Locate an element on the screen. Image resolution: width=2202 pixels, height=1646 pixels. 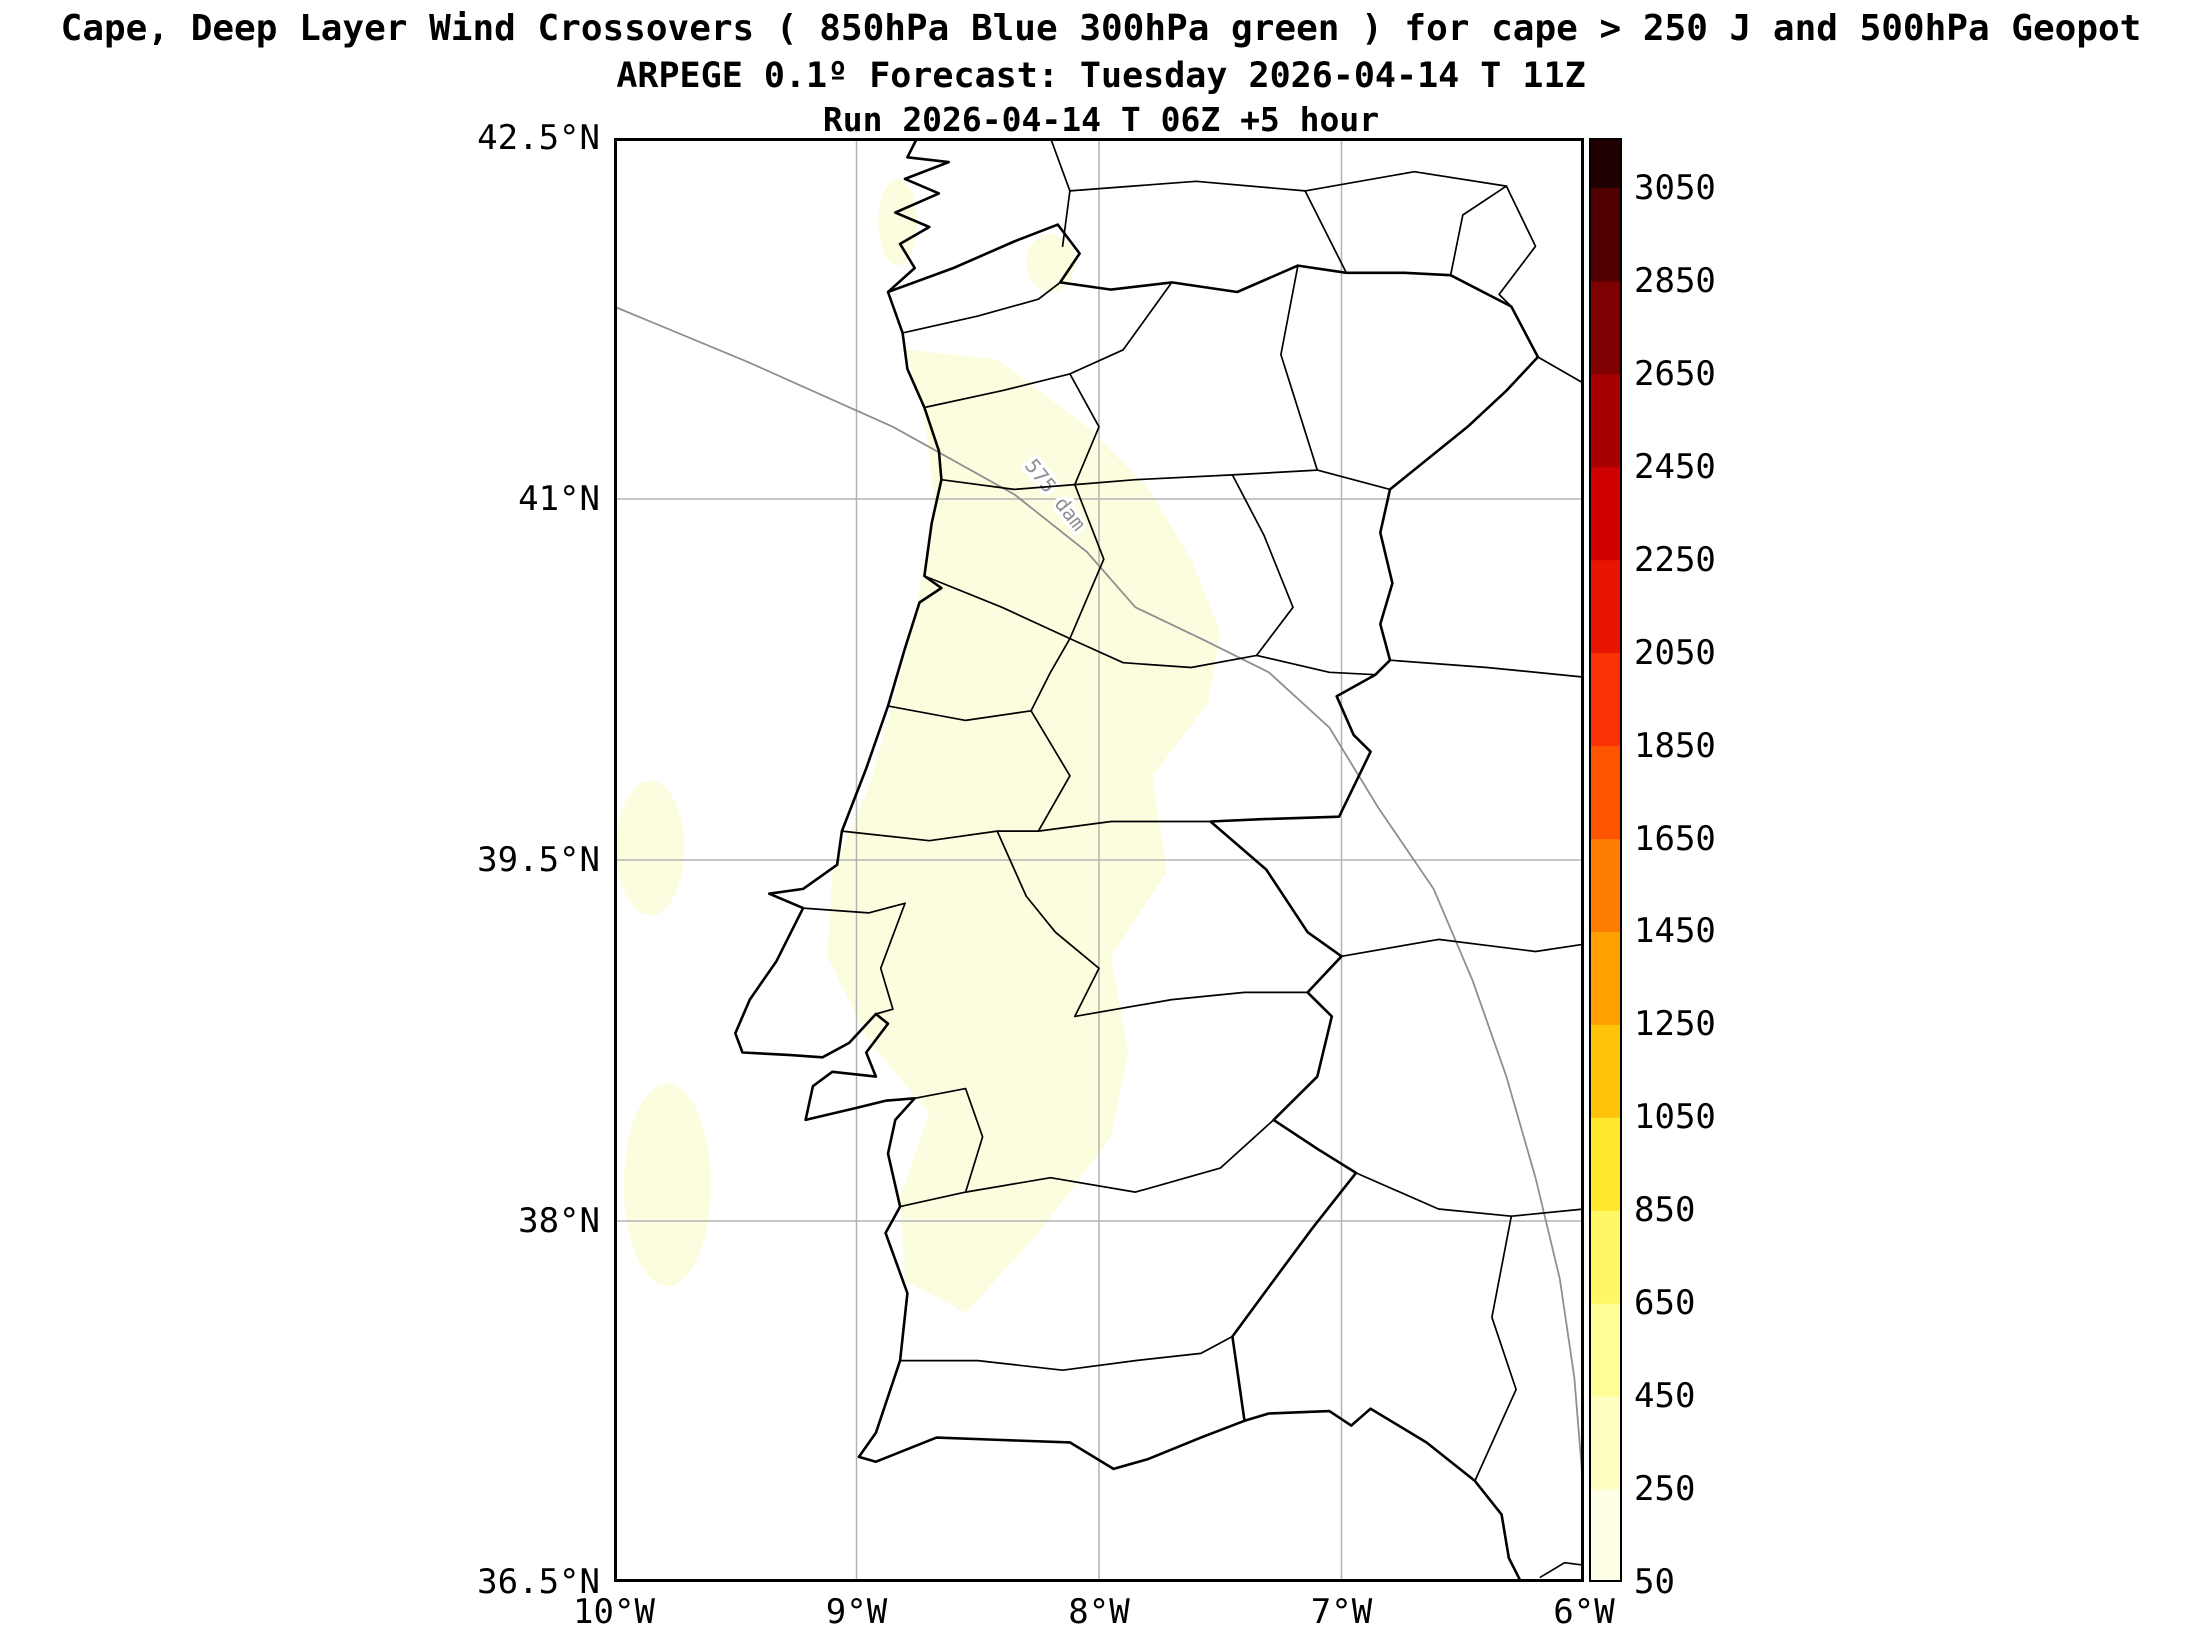
colorbar-frame is located at coordinates (1605, 860).